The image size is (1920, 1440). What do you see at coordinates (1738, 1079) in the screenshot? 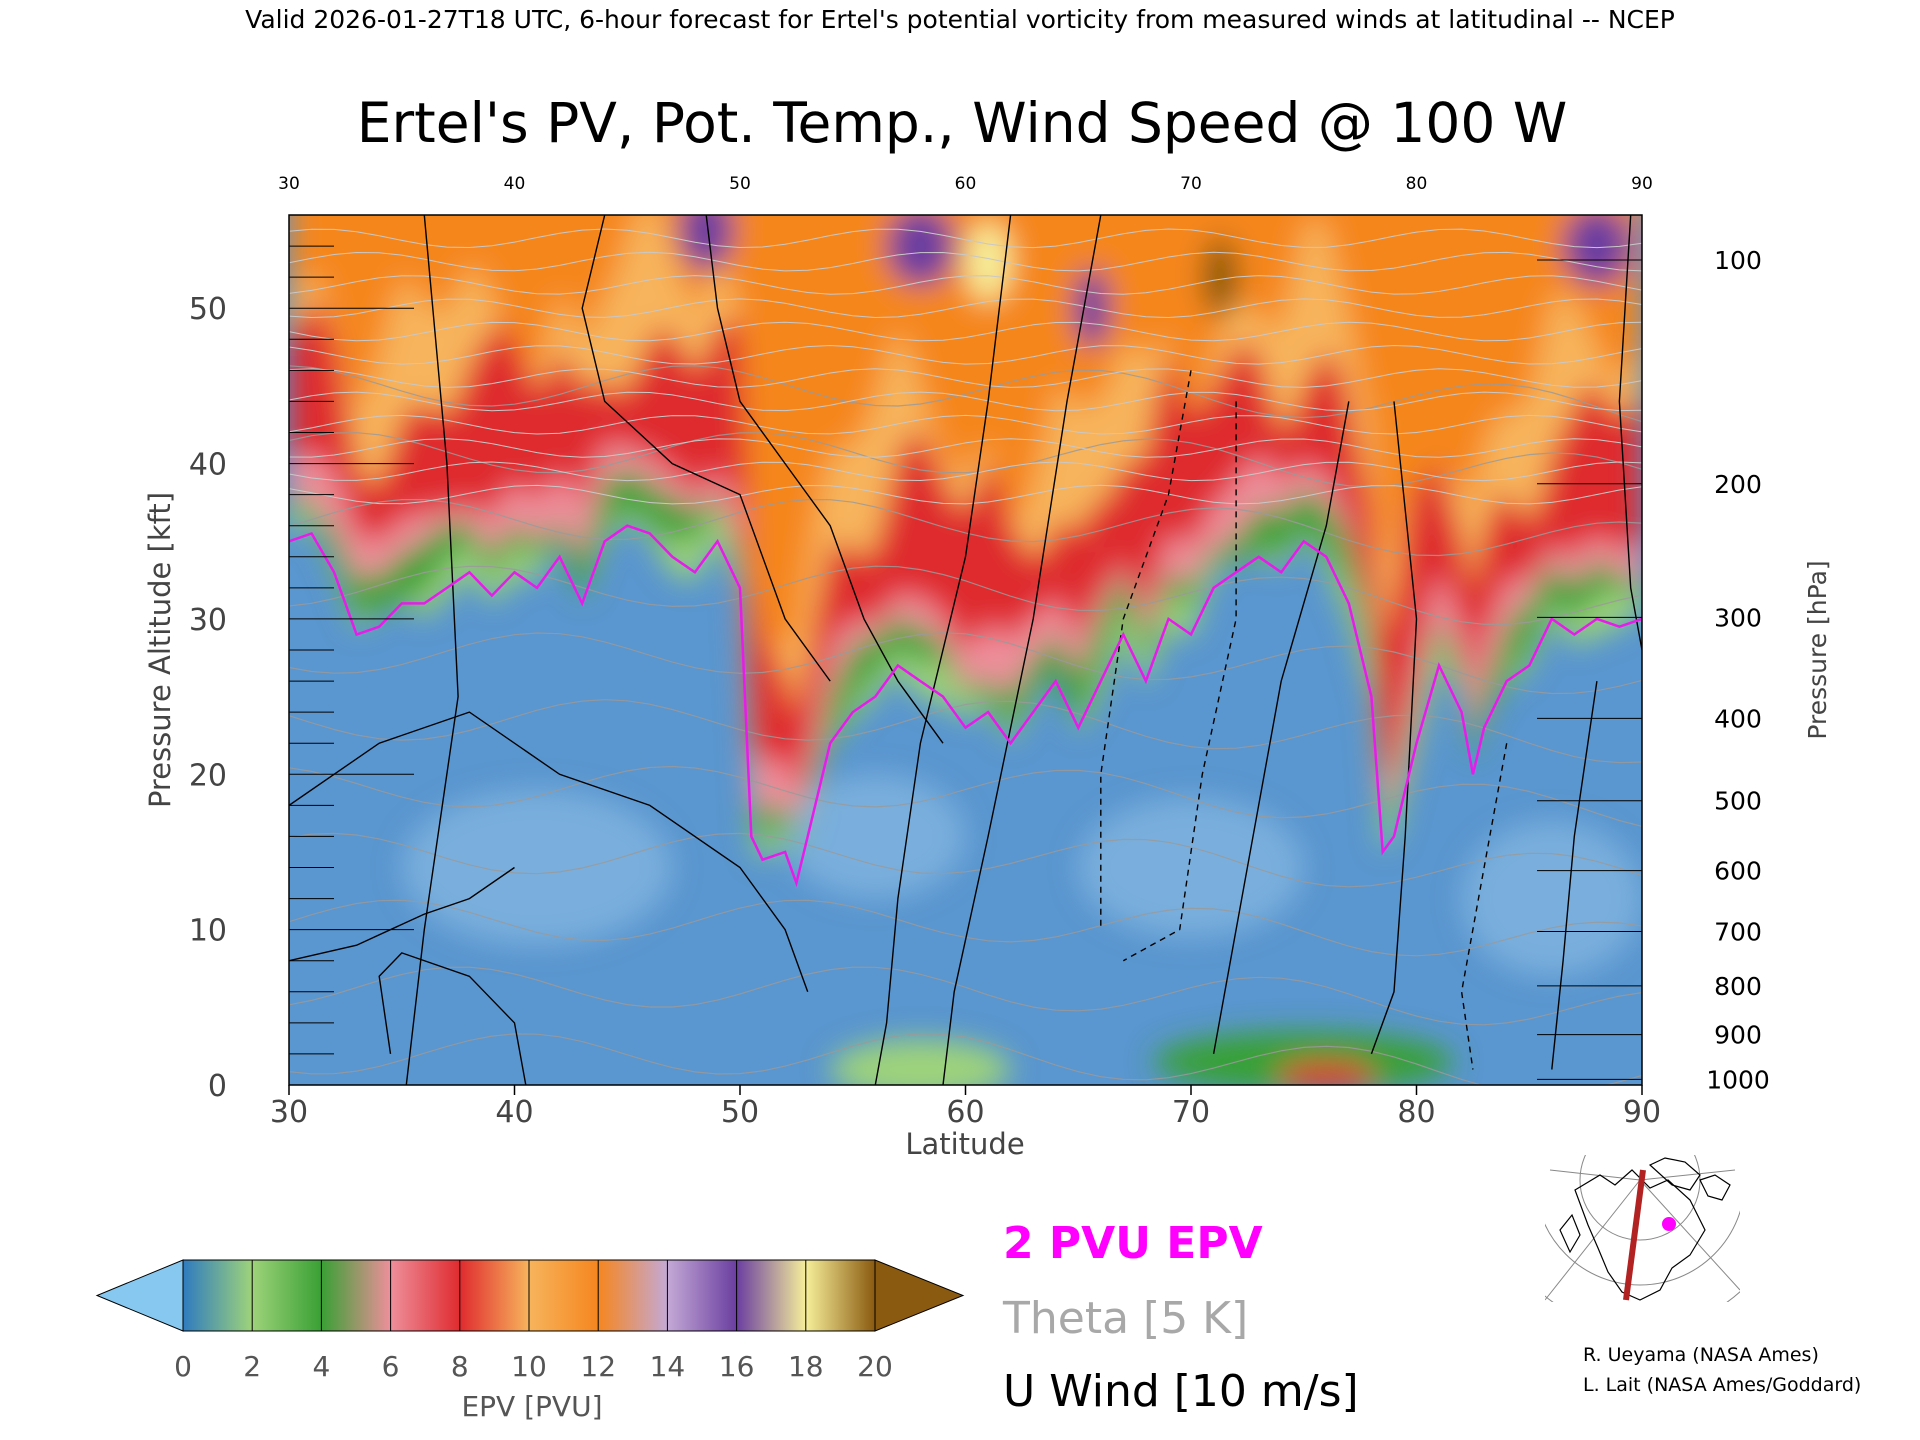
I see `pressure-tick-label: 1000` at bounding box center [1738, 1079].